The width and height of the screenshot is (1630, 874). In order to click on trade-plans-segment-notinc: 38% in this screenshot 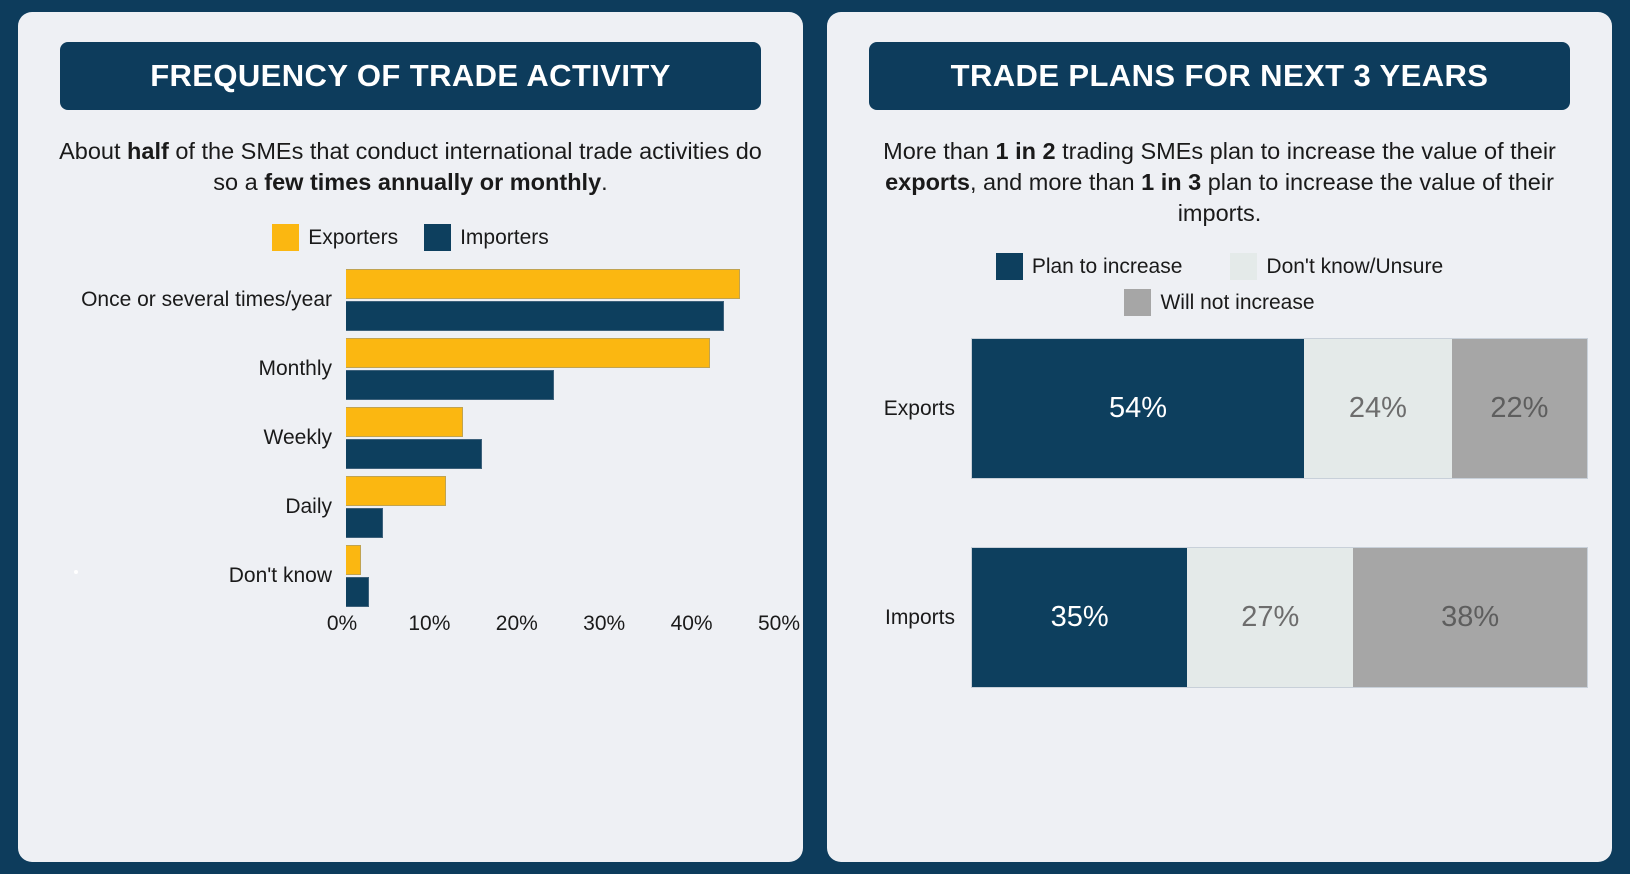, I will do `click(1470, 618)`.